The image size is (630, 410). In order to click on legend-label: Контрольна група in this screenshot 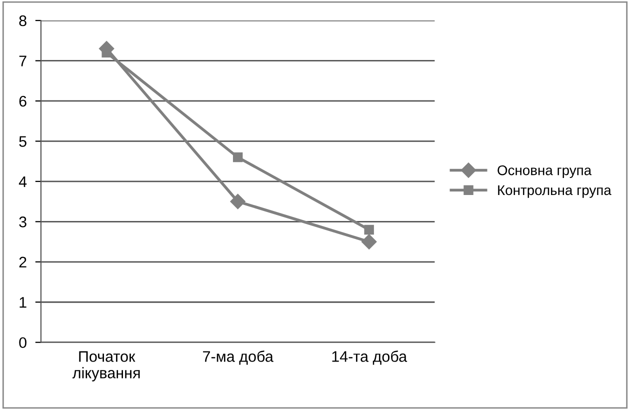, I will do `click(555, 191)`.